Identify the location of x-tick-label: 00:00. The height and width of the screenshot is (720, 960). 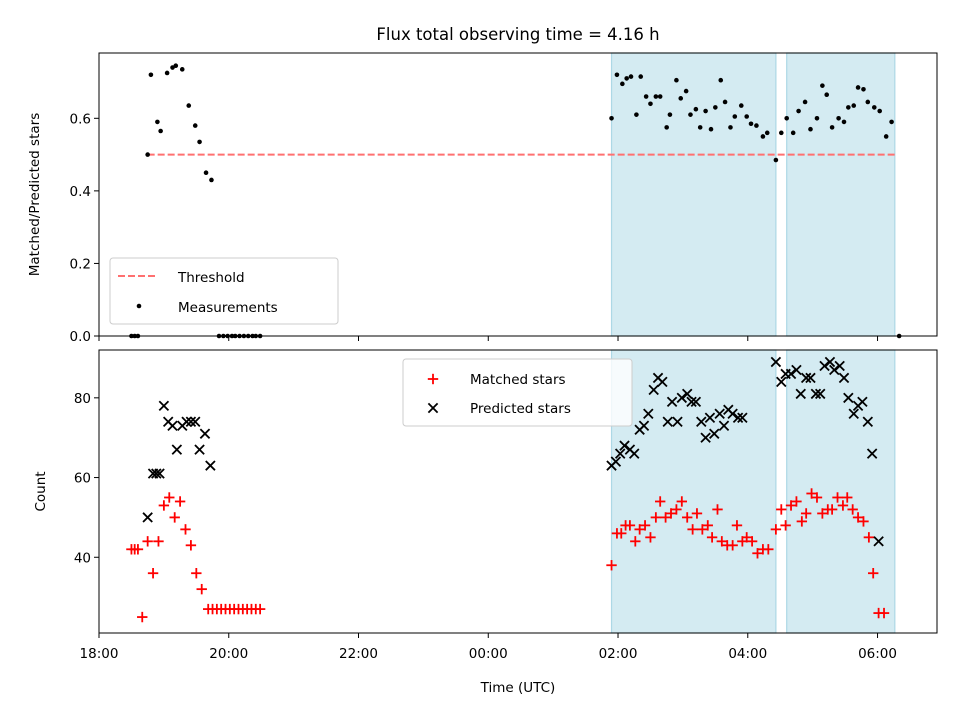
(488, 654).